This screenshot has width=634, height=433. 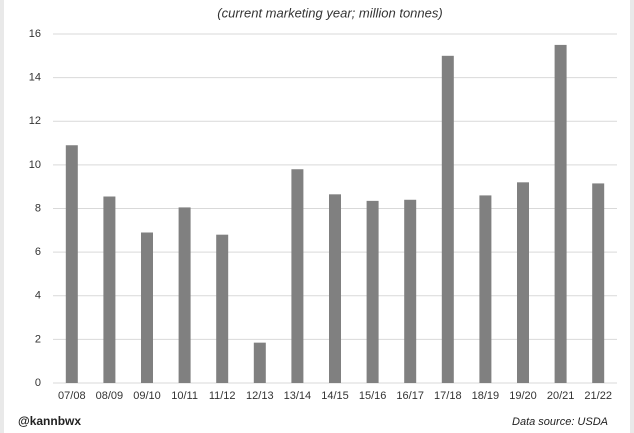 What do you see at coordinates (486, 396) in the screenshot?
I see `x-tick-label: 18/19` at bounding box center [486, 396].